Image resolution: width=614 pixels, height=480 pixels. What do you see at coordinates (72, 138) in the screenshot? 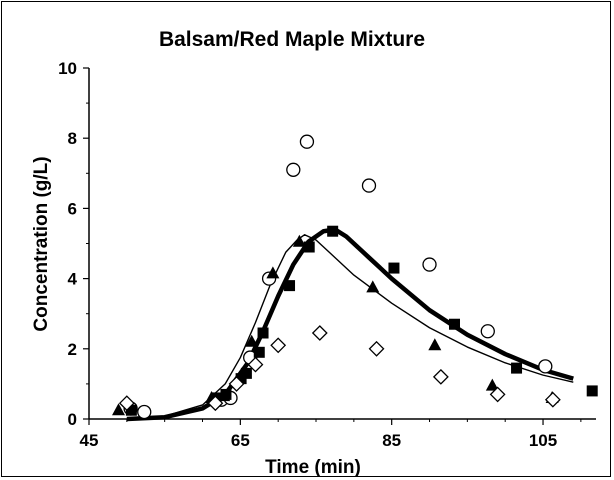
I see `y-tick-label: 8` at bounding box center [72, 138].